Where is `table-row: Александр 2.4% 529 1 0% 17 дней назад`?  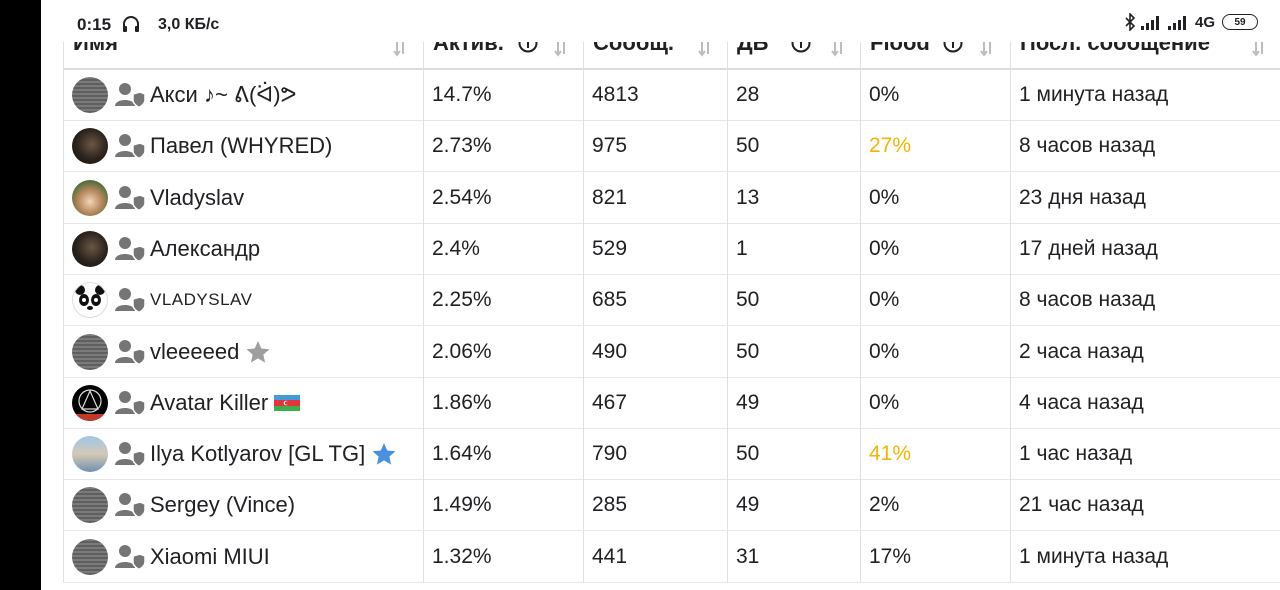
table-row: Александр 2.4% 529 1 0% 17 дней назад is located at coordinates (671, 248).